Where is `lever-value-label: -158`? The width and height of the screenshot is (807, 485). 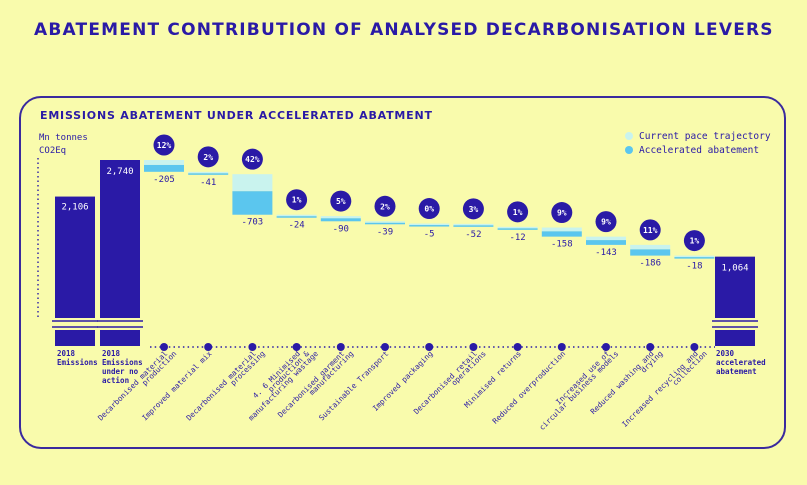
lever-value-label: -158 is located at coordinates (562, 245).